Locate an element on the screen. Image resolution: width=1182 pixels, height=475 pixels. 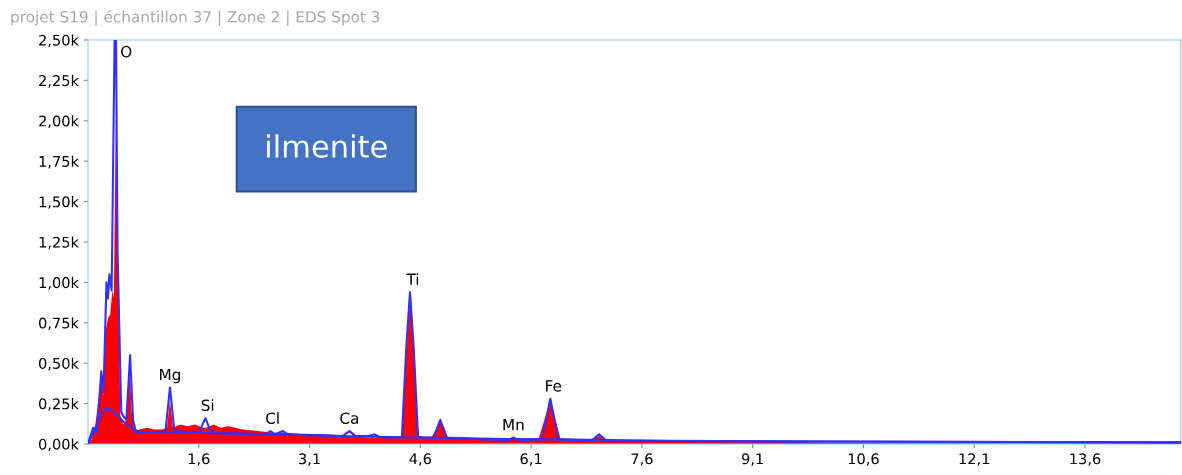
annotation: Cl is located at coordinates (272, 418).